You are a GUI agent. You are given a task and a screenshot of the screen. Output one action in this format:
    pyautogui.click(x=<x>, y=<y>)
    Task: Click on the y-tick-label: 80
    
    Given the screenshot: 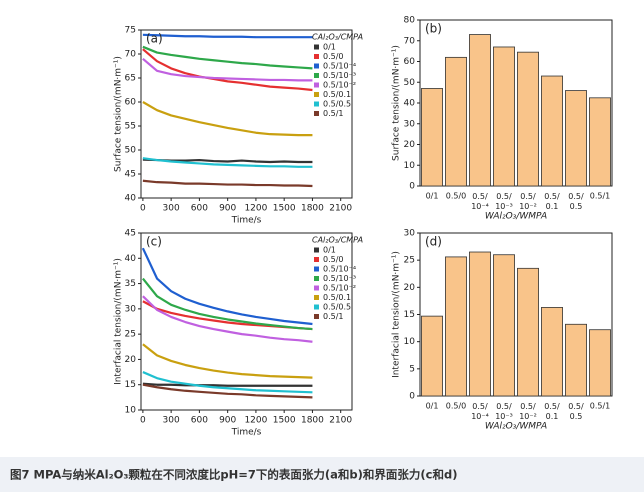 What is the action you would take?
    pyautogui.click(x=410, y=21)
    